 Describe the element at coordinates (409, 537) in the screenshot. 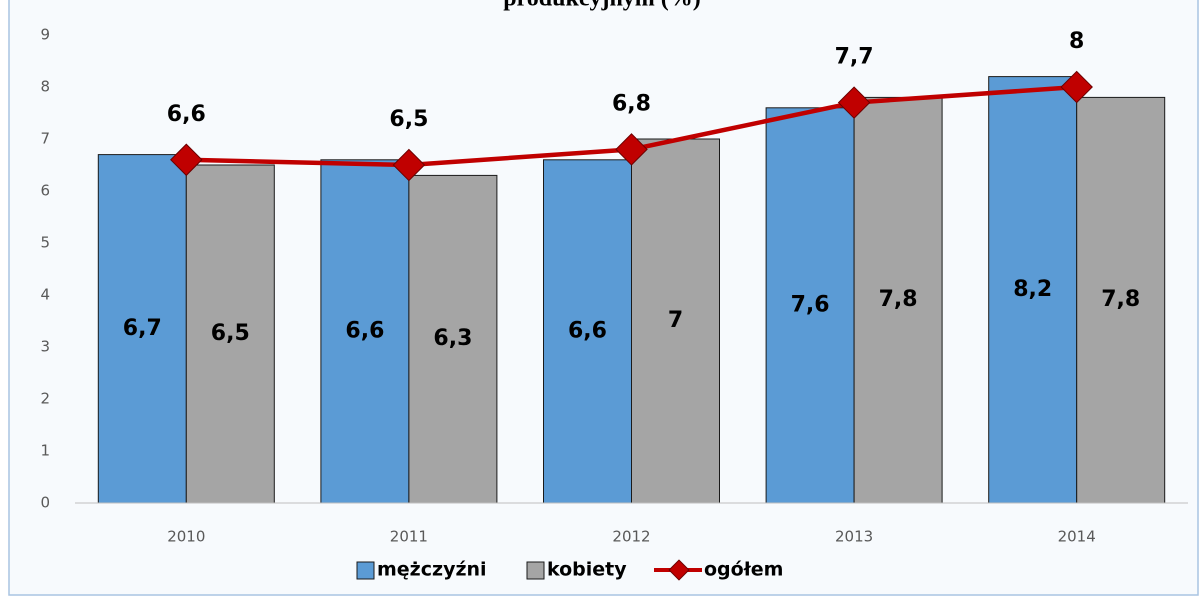

I see `x-tick-label: 2011` at that location.